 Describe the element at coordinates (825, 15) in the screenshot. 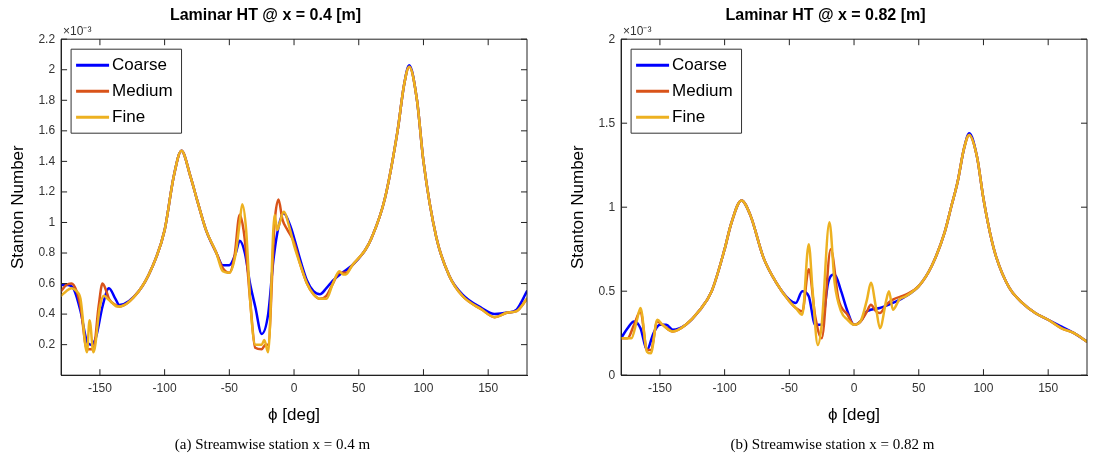

I see `chart-title: Laminar HT @ x = 0.82 [m]` at that location.